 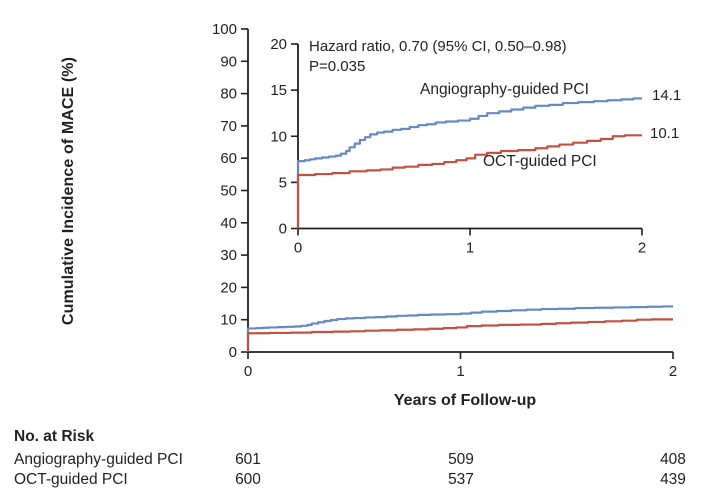 I want to click on risk-count: 439, so click(x=673, y=479).